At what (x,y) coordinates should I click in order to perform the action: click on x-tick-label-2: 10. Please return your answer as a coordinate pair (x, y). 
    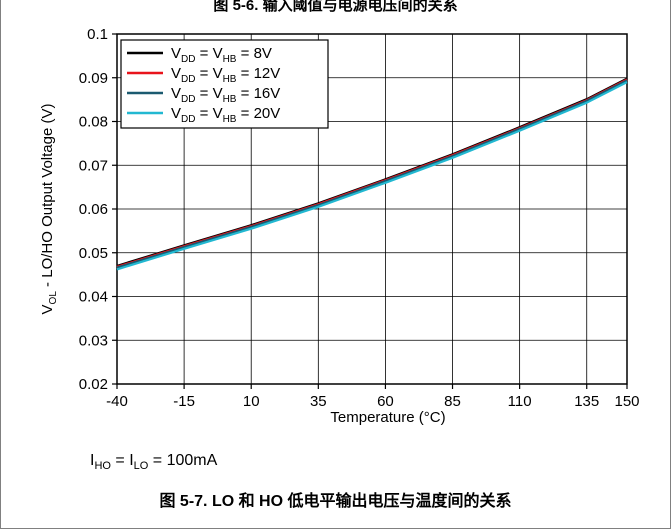
    Looking at the image, I should click on (251, 401).